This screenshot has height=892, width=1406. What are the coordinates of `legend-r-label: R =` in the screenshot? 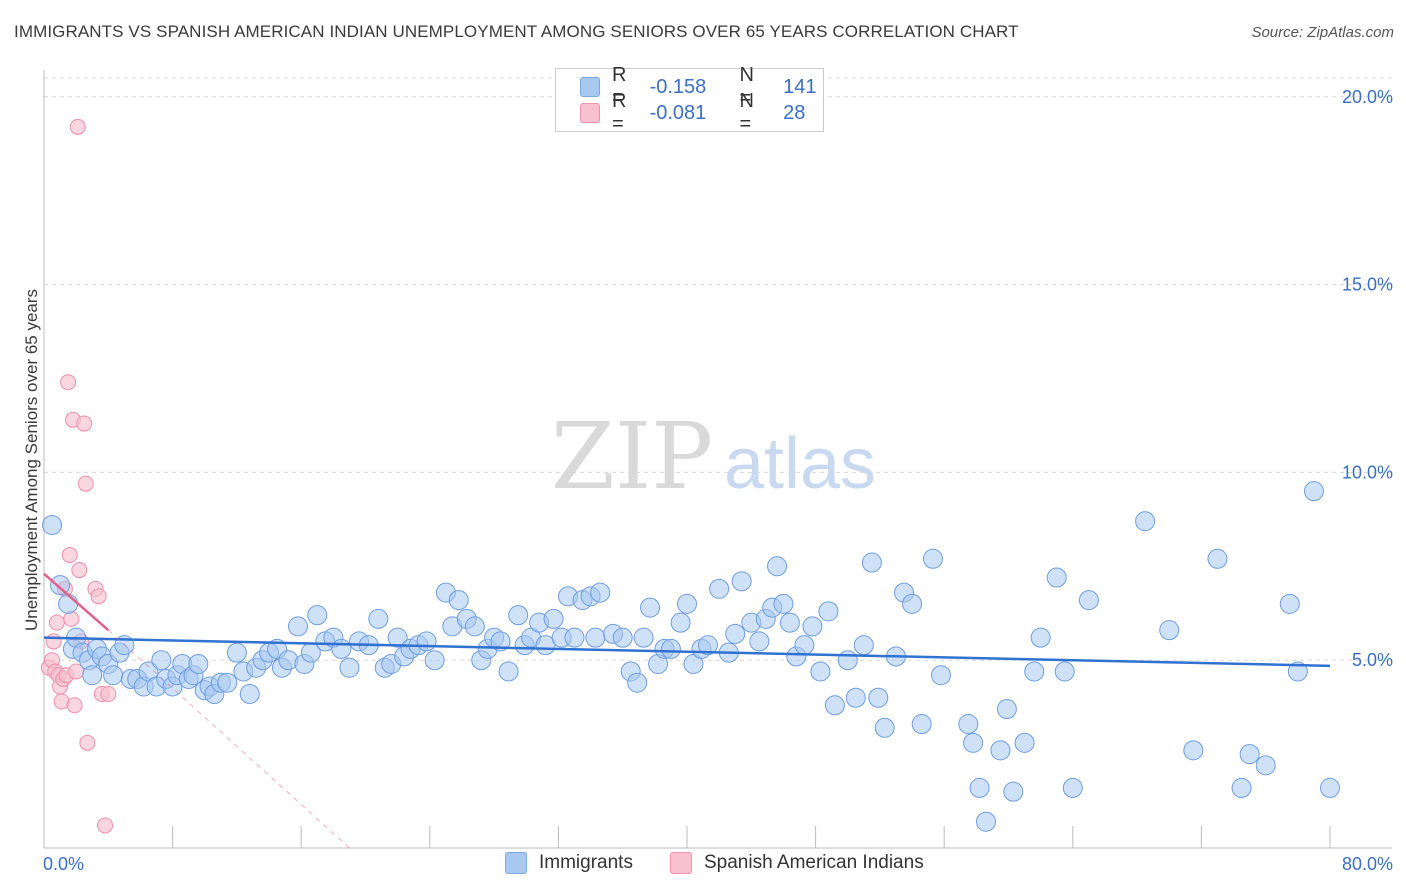 It's located at (619, 86).